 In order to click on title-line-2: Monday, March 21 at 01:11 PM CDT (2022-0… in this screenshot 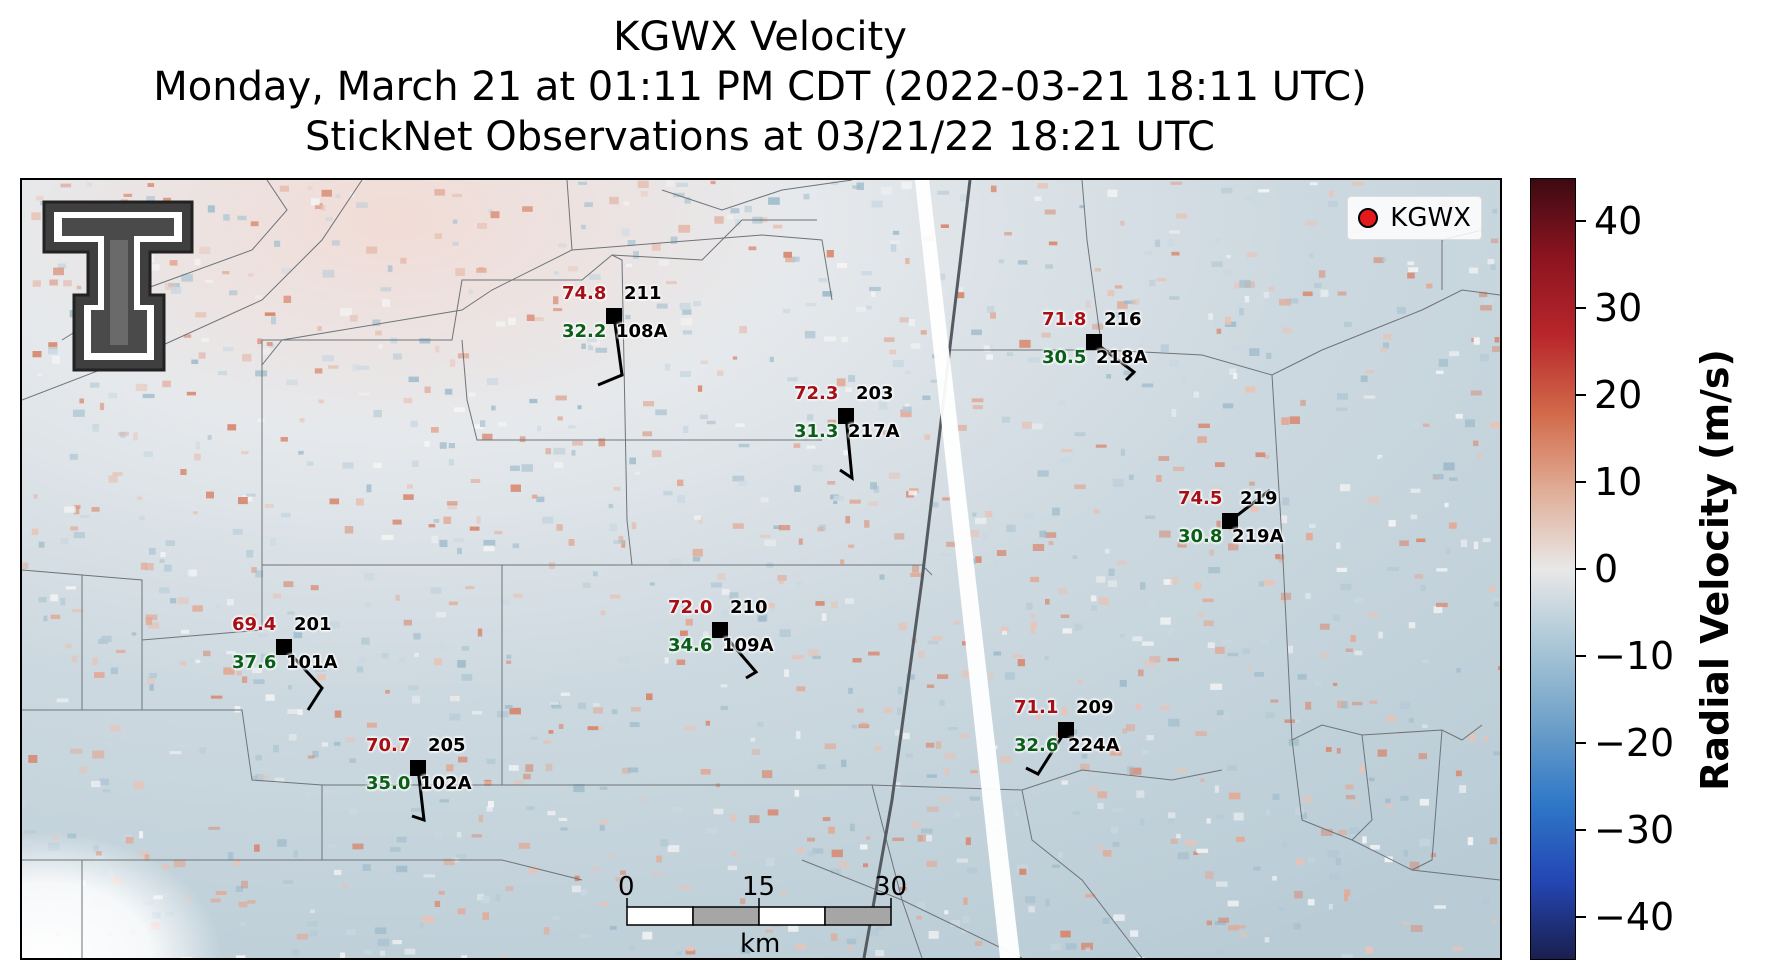, I will do `click(760, 87)`.